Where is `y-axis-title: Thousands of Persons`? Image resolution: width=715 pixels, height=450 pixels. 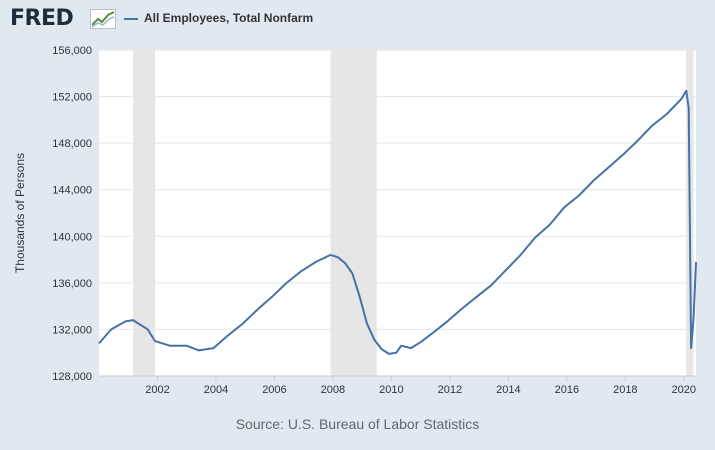
y-axis-title: Thousands of Persons is located at coordinates (20, 213).